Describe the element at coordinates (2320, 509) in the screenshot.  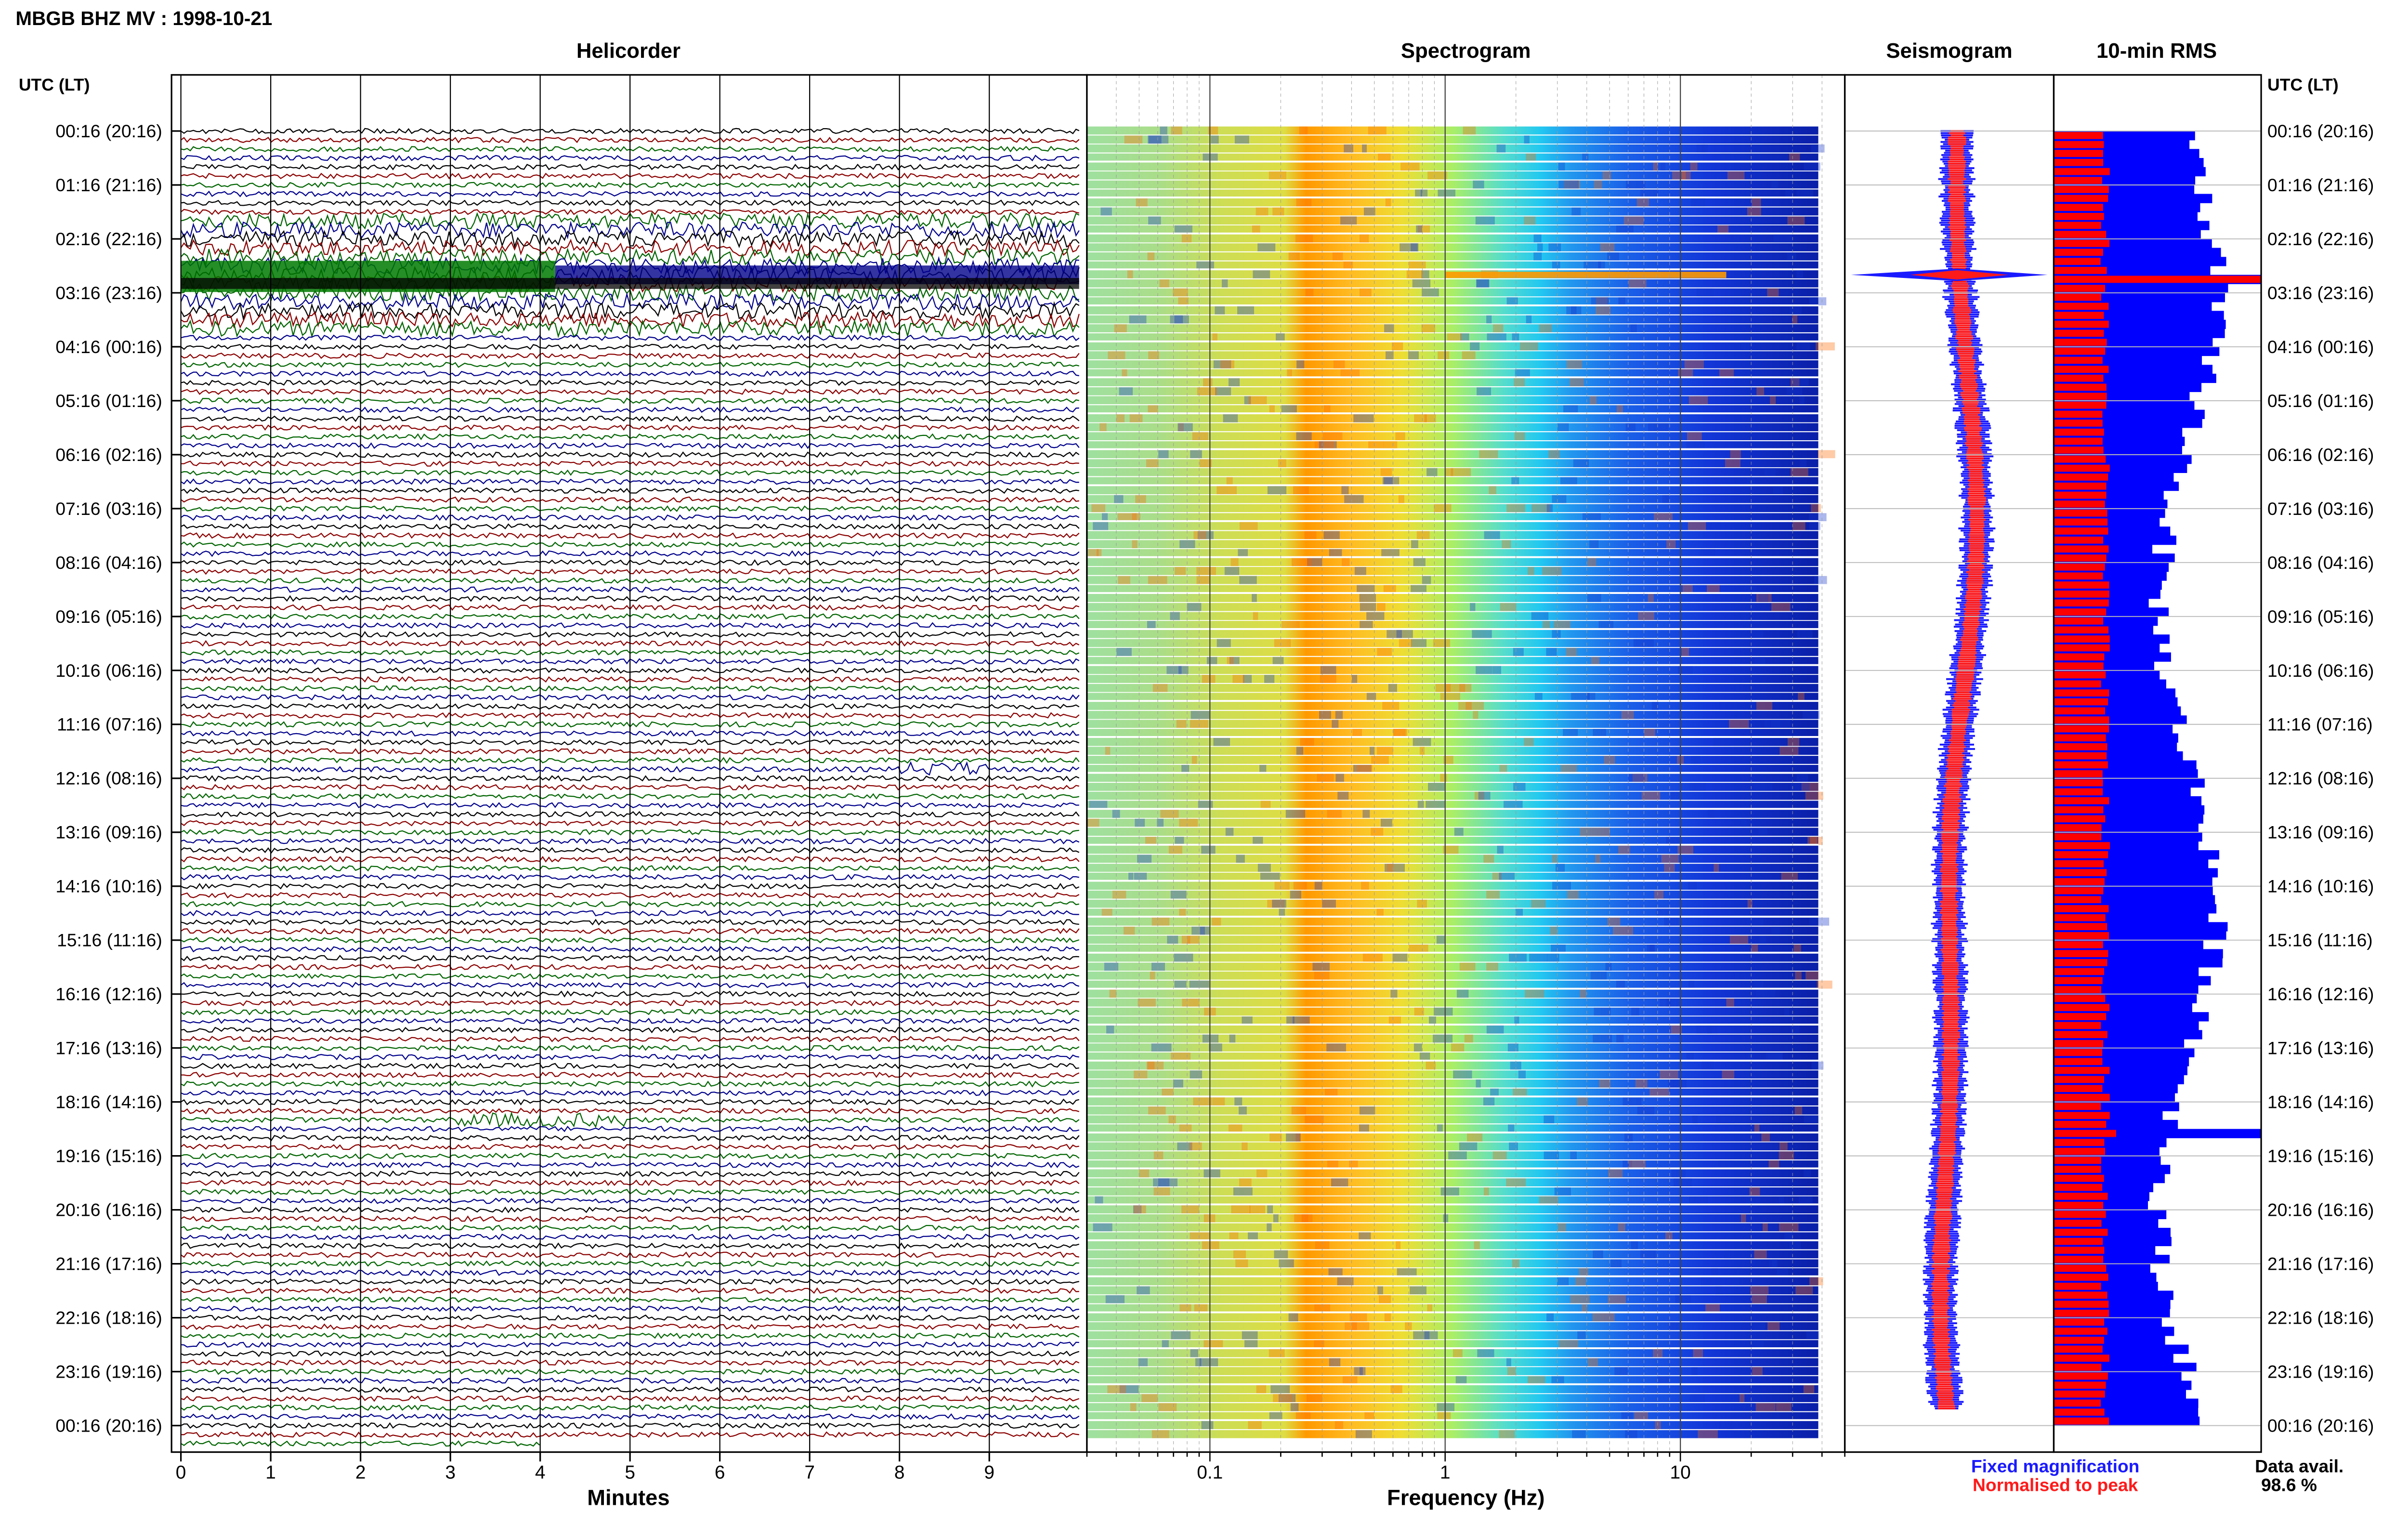
I see `time-label-right: 07:16 (03:16)` at that location.